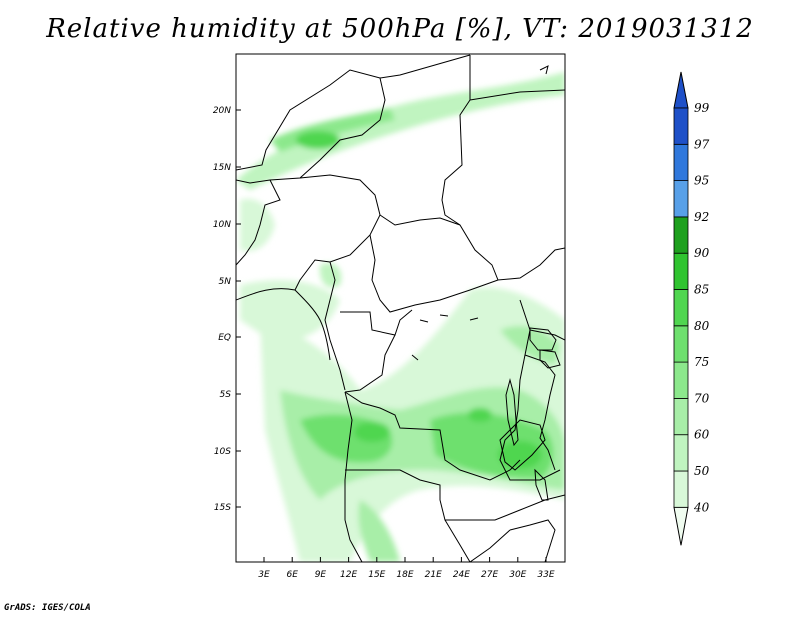 Image resolution: width=800 pixels, height=618 pixels. I want to click on x-tick-label: 30E, so click(517, 575).